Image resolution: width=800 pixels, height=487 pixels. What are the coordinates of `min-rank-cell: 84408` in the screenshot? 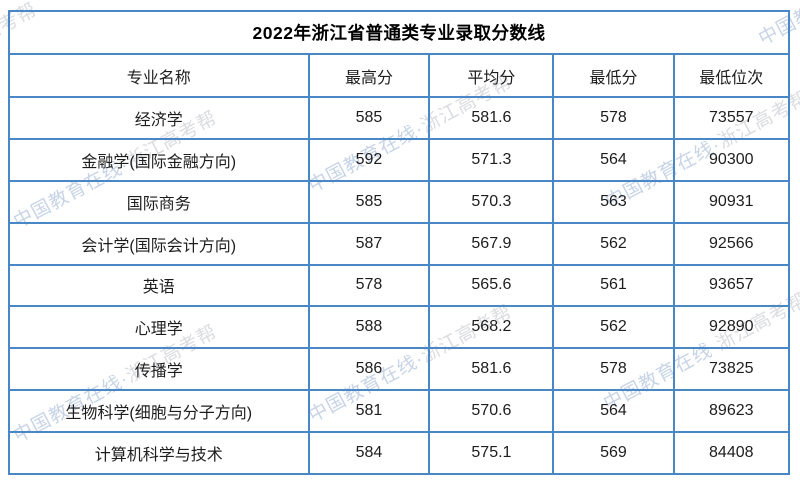 It's located at (731, 453).